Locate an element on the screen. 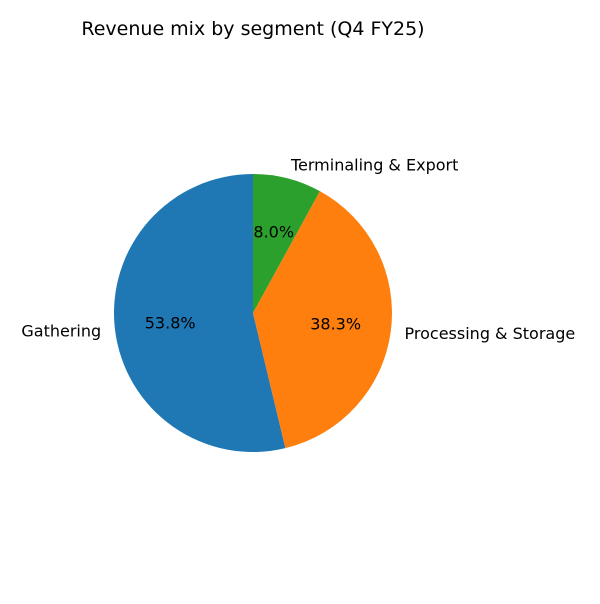 This screenshot has height=604, width=600. pie-slice-label: Gathering is located at coordinates (61, 330).